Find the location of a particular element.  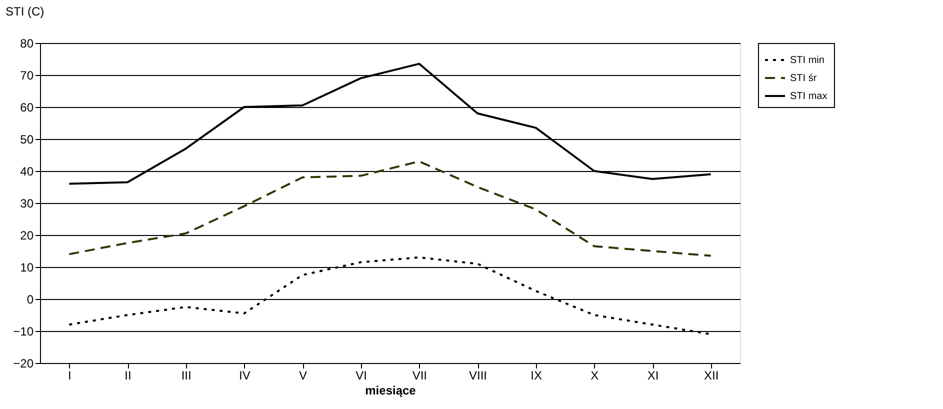

x-tick-label: VI is located at coordinates (362, 375).